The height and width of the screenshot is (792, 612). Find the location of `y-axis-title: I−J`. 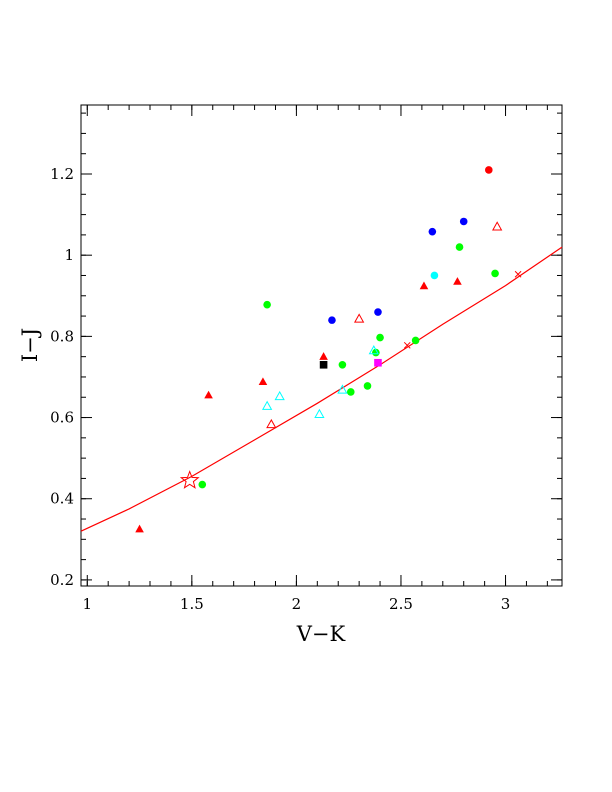

y-axis-title: I−J is located at coordinates (30, 345).